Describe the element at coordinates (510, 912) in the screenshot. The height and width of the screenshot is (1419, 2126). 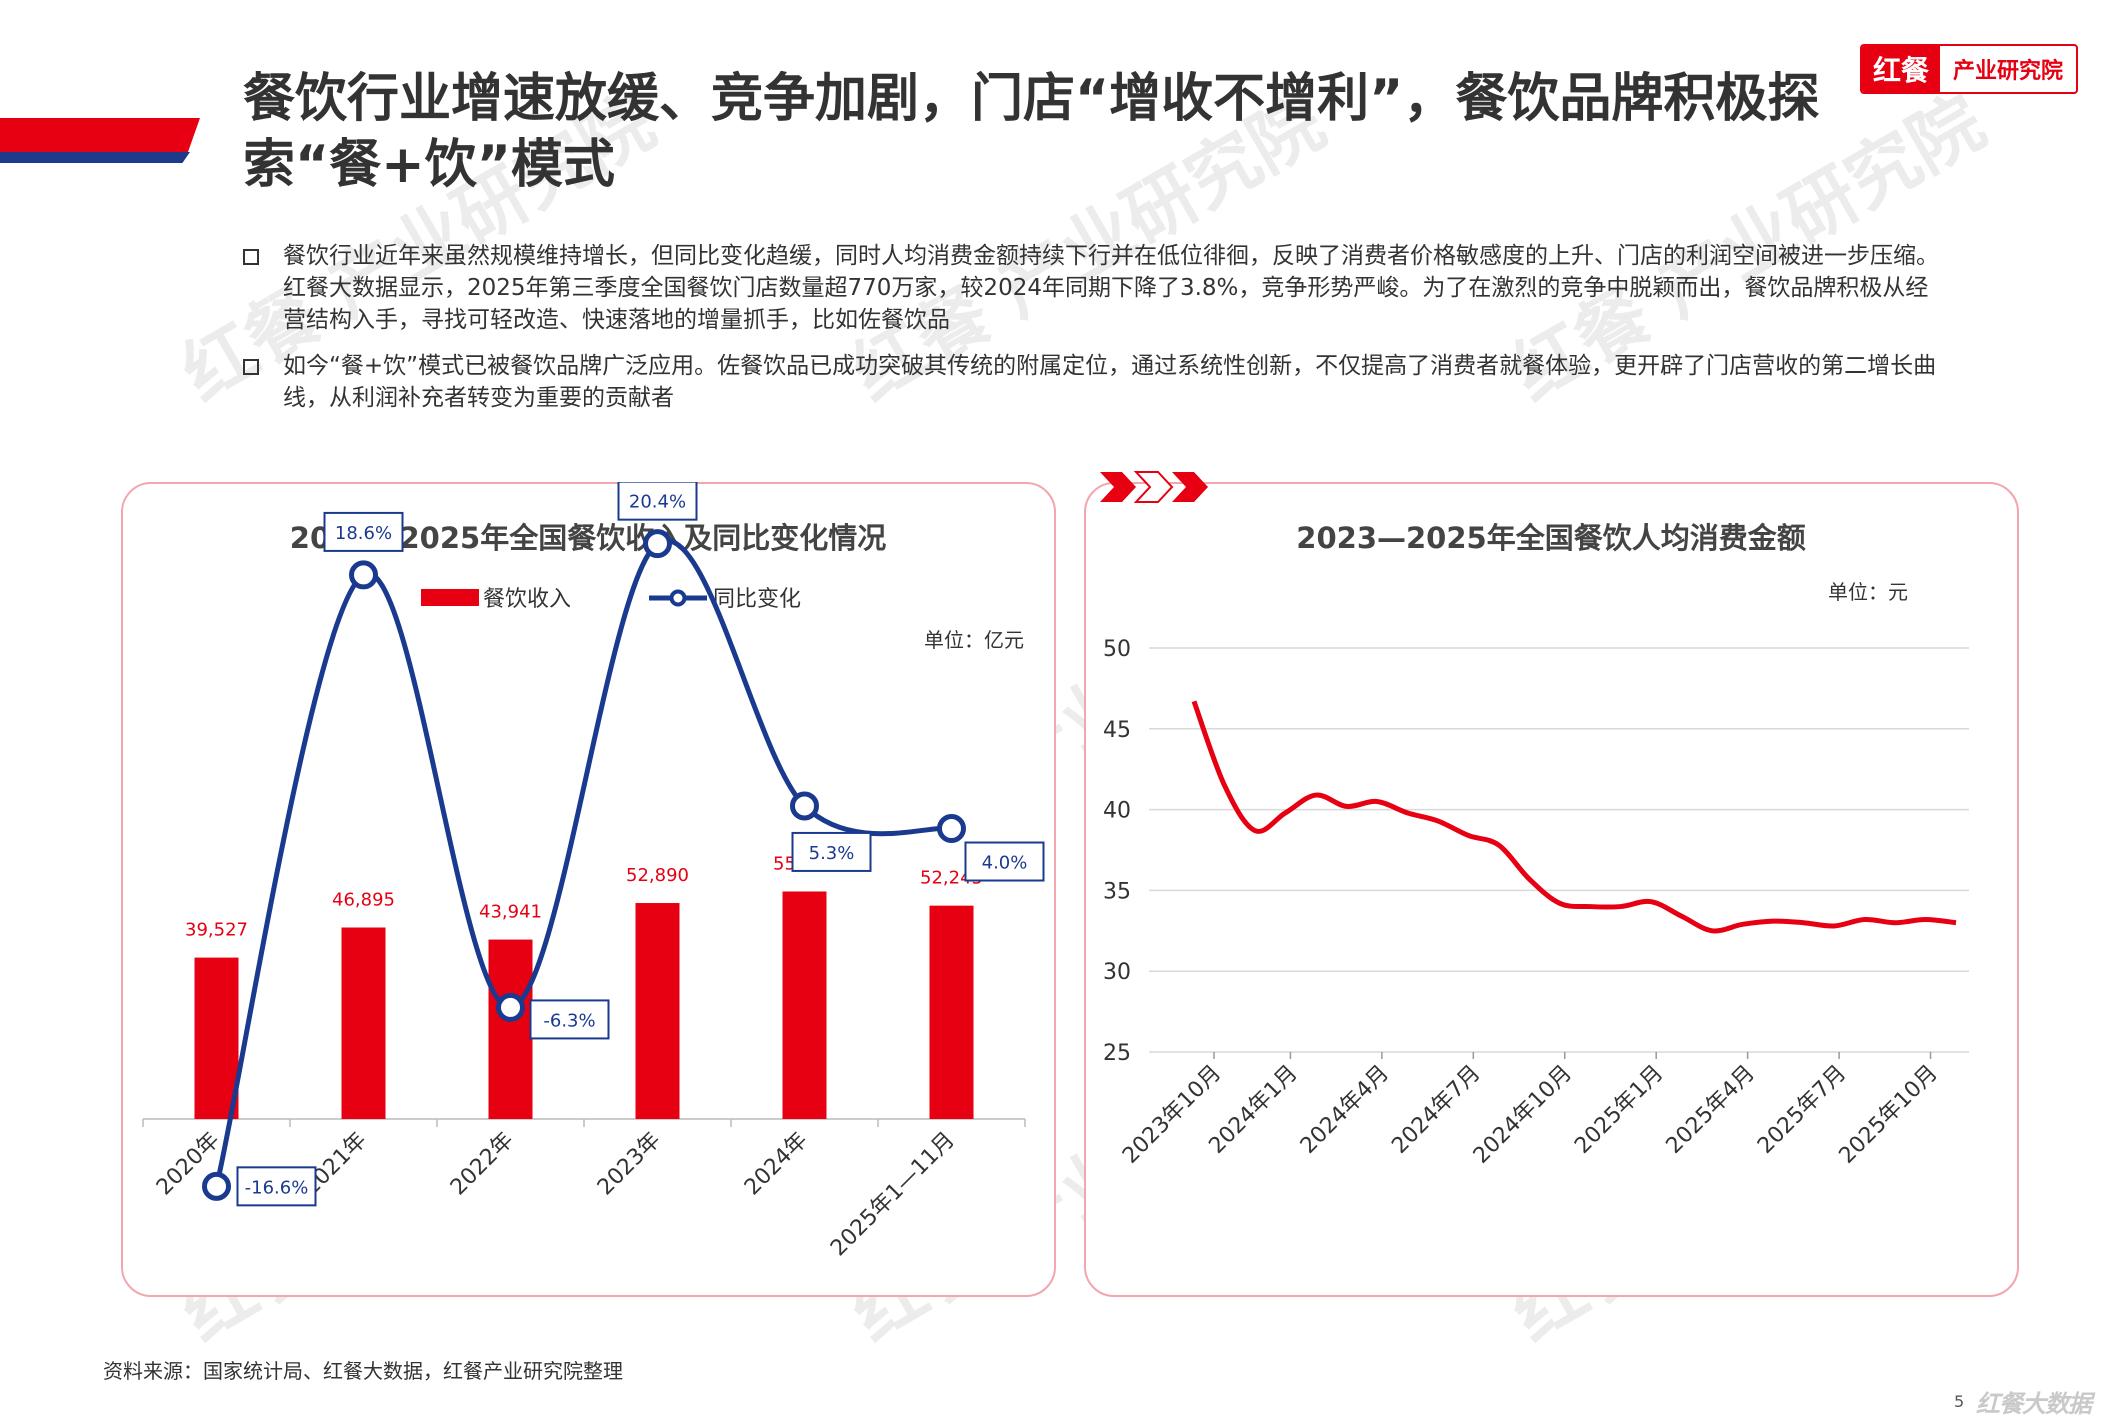
I see `bar-value-label: 43,941` at that location.